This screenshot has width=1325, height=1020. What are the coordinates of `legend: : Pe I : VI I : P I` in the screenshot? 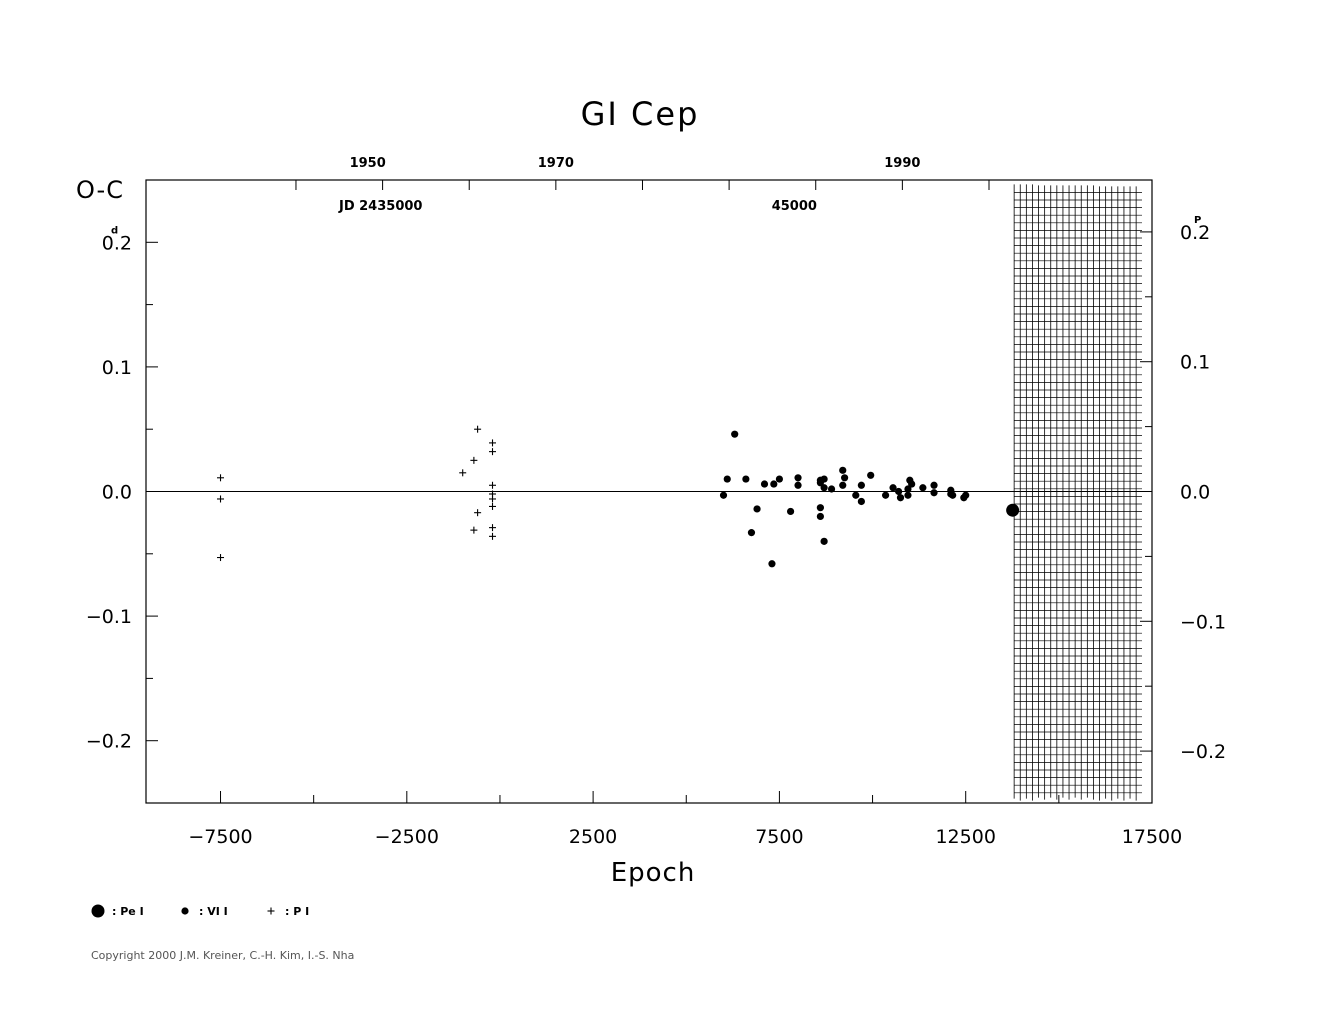 It's located at (200, 911).